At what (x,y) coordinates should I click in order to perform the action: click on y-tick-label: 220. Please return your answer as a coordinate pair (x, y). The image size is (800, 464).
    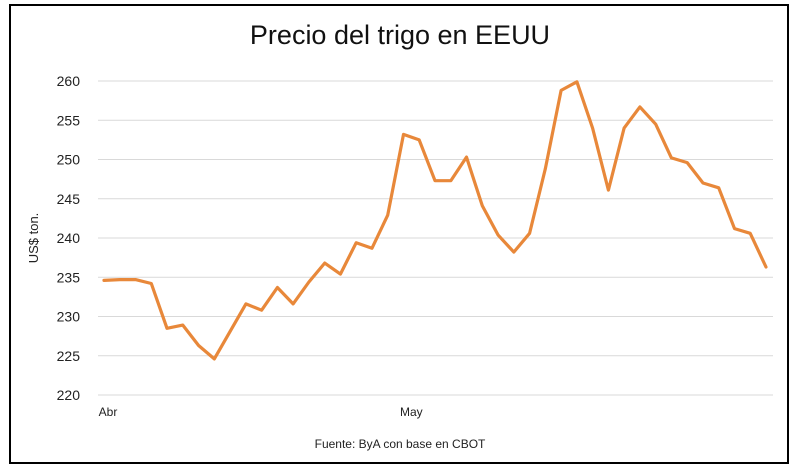
    Looking at the image, I should click on (69, 395).